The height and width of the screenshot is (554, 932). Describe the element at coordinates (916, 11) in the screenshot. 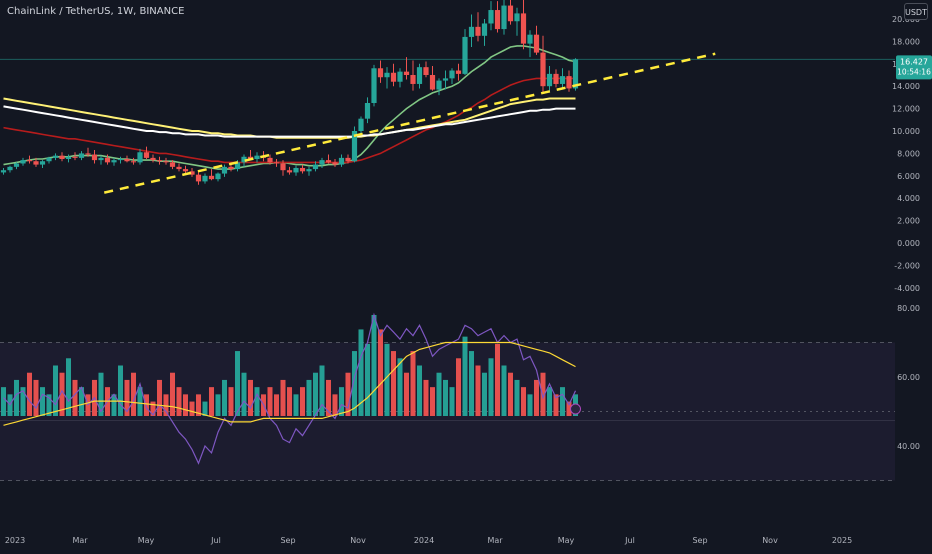

I see `currency-button: USDT` at that location.